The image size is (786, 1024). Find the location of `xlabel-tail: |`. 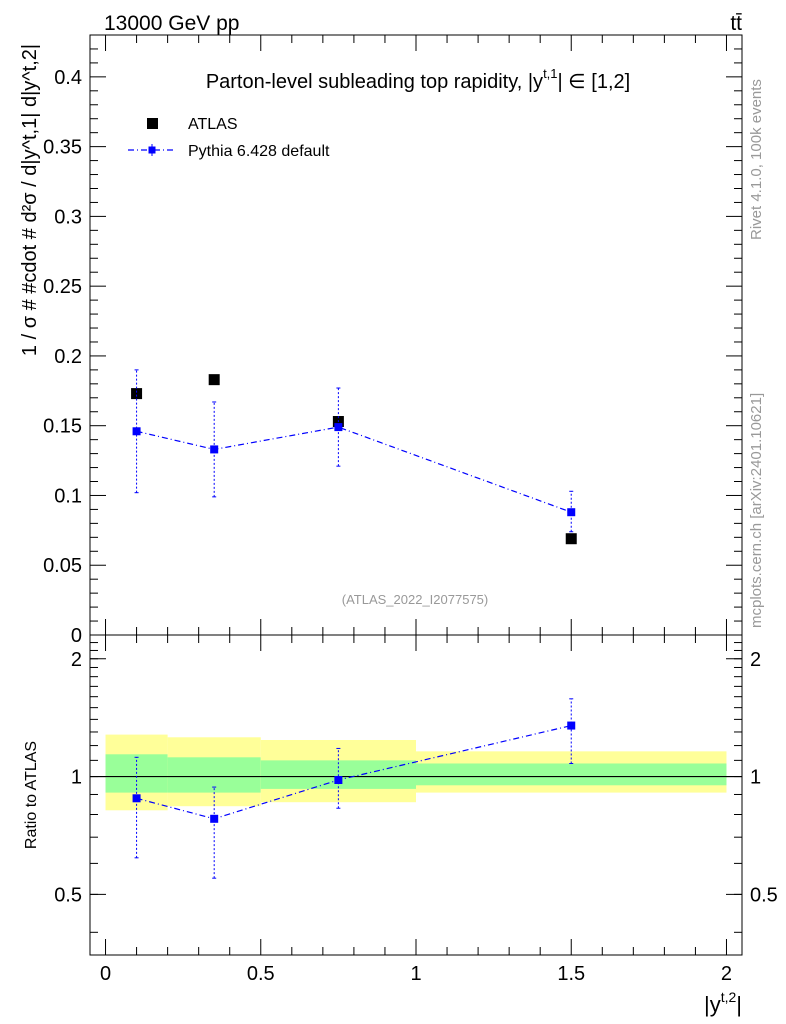

xlabel-tail: | is located at coordinates (739, 1004).